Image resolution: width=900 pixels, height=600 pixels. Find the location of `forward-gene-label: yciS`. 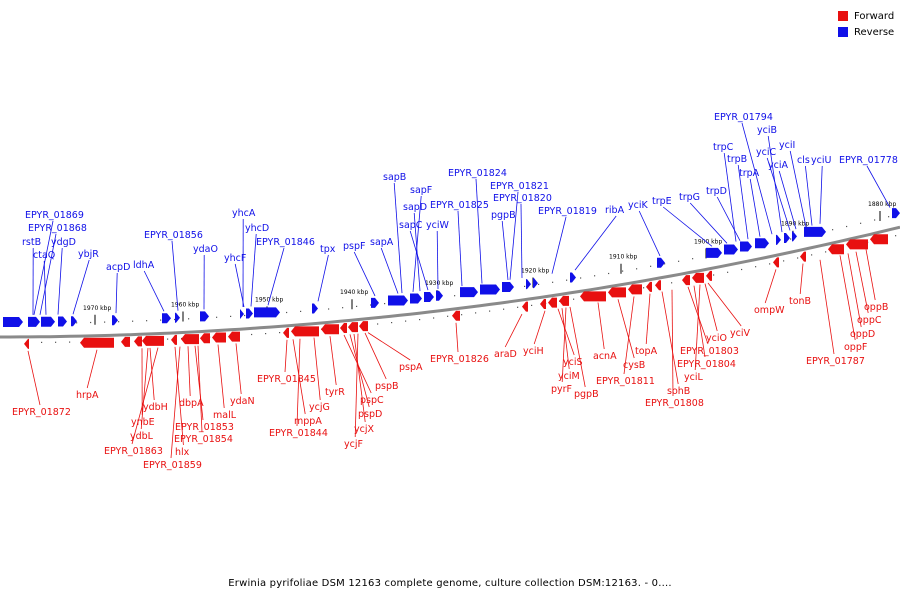

forward-gene-label: yciS is located at coordinates (573, 362).